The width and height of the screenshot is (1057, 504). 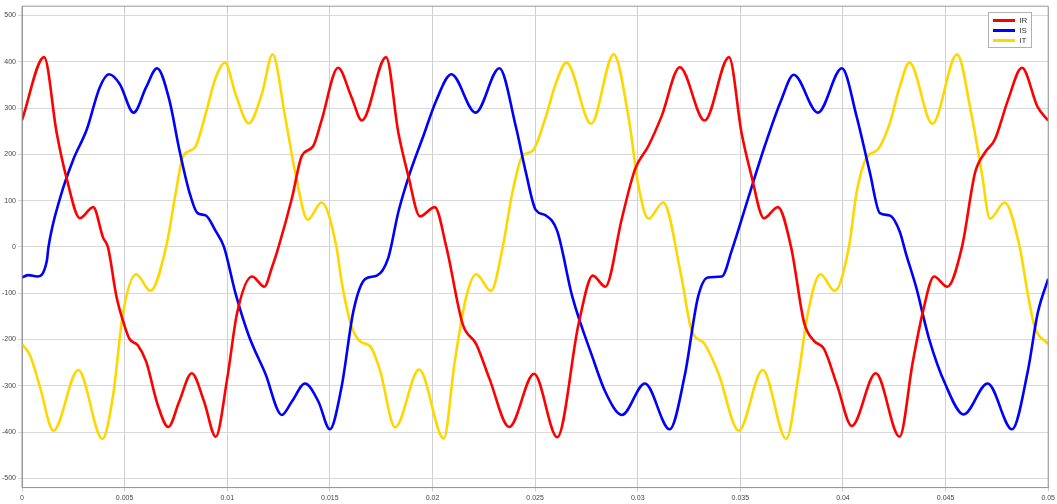 I want to click on legend-label: IT, so click(x=1023, y=40).